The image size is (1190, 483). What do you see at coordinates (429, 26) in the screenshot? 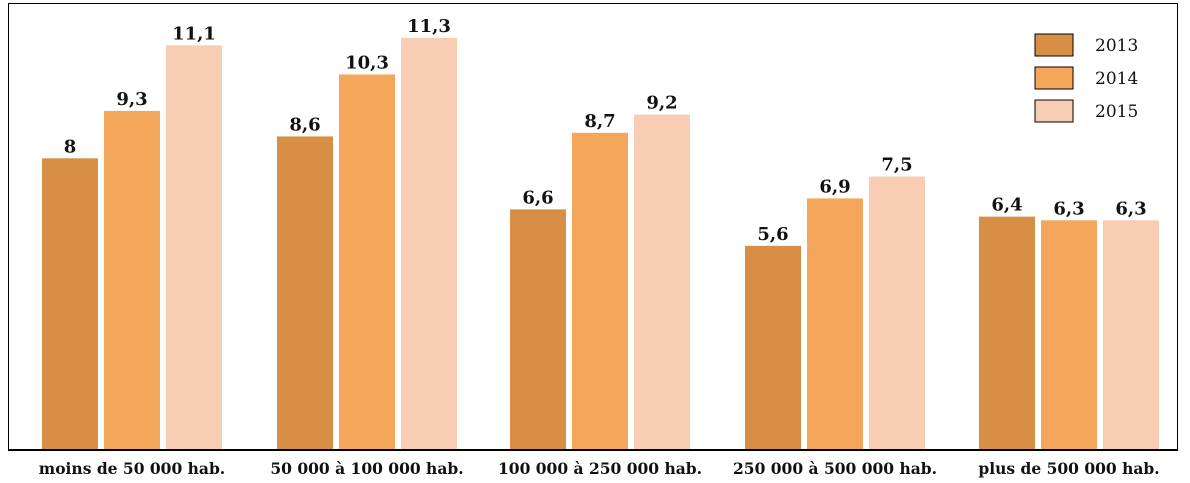
I see `data-label-2015-2: 11,3` at bounding box center [429, 26].